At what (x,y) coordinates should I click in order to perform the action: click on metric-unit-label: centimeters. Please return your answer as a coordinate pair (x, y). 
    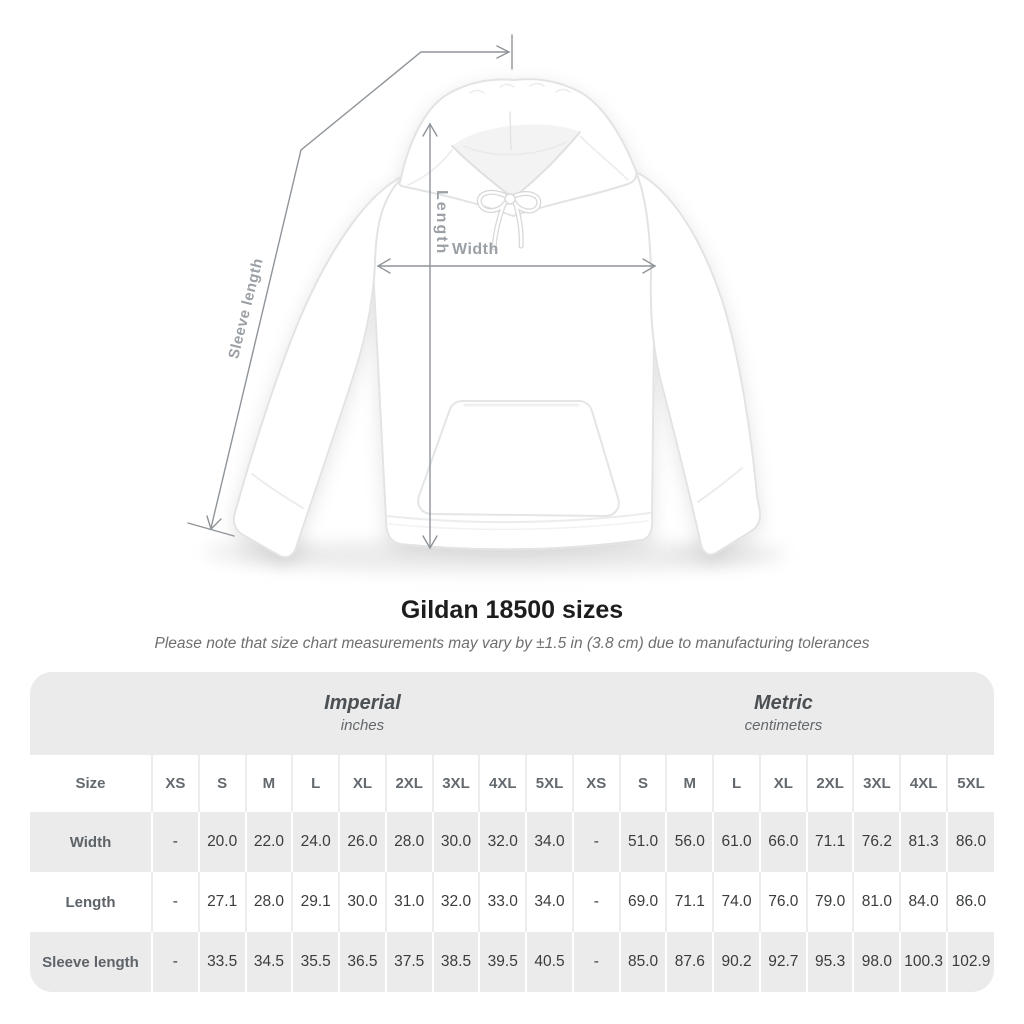
    Looking at the image, I should click on (783, 726).